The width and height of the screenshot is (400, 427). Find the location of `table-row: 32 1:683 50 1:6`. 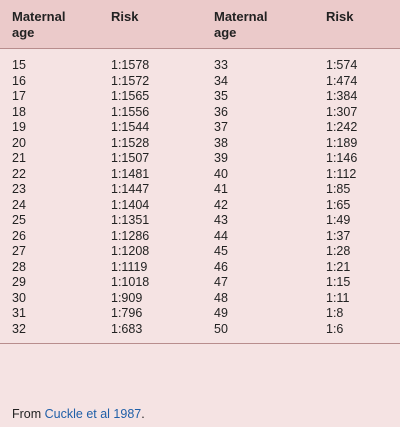

table-row: 32 1:683 50 1:6 is located at coordinates (200, 333).